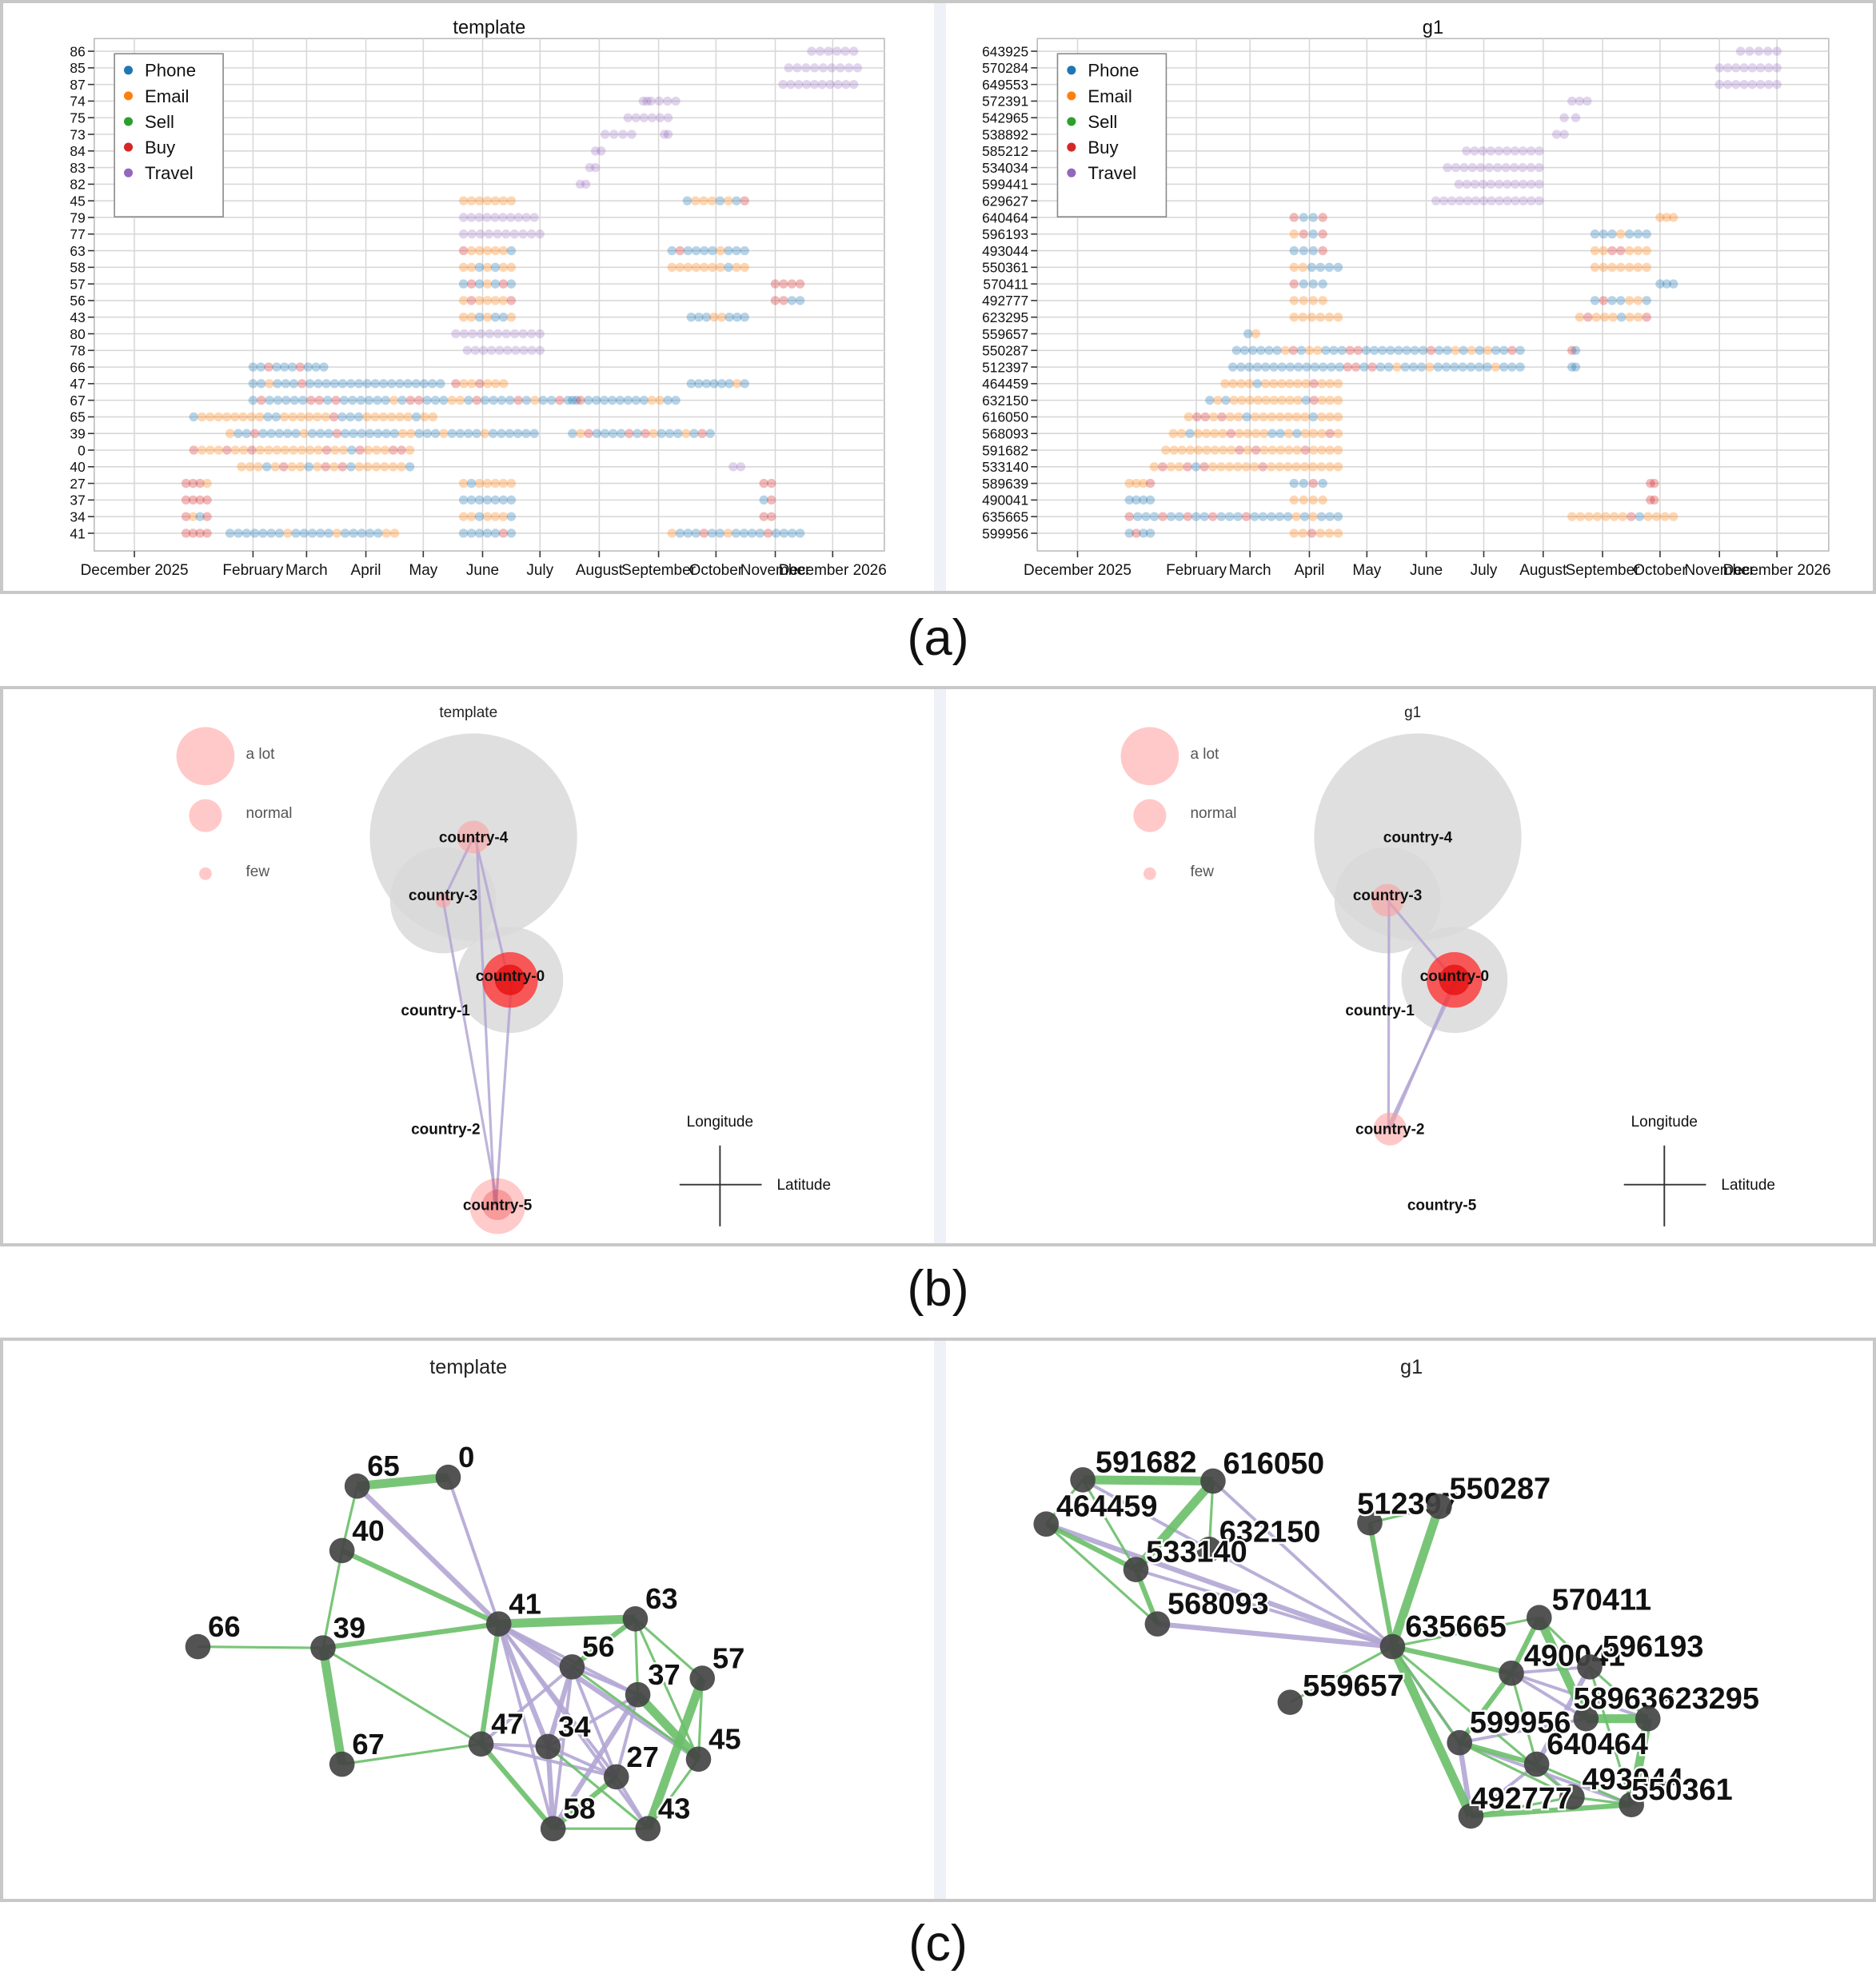 This screenshot has height=1982, width=1876. I want to click on network-node-label: 56, so click(598, 1647).